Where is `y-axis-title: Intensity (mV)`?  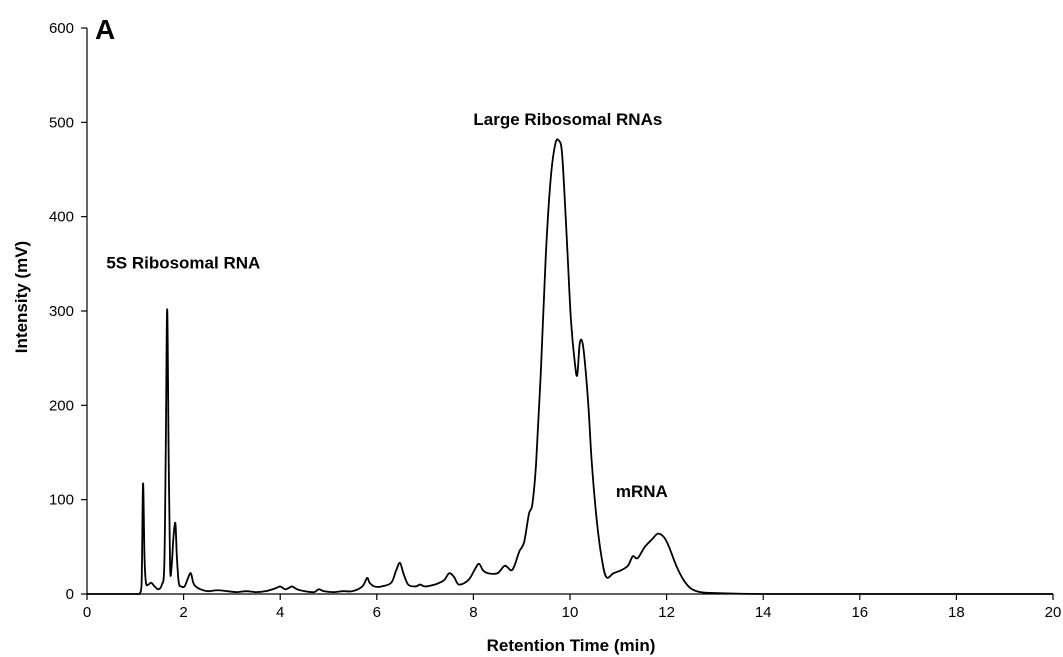 y-axis-title: Intensity (mV) is located at coordinates (21, 297).